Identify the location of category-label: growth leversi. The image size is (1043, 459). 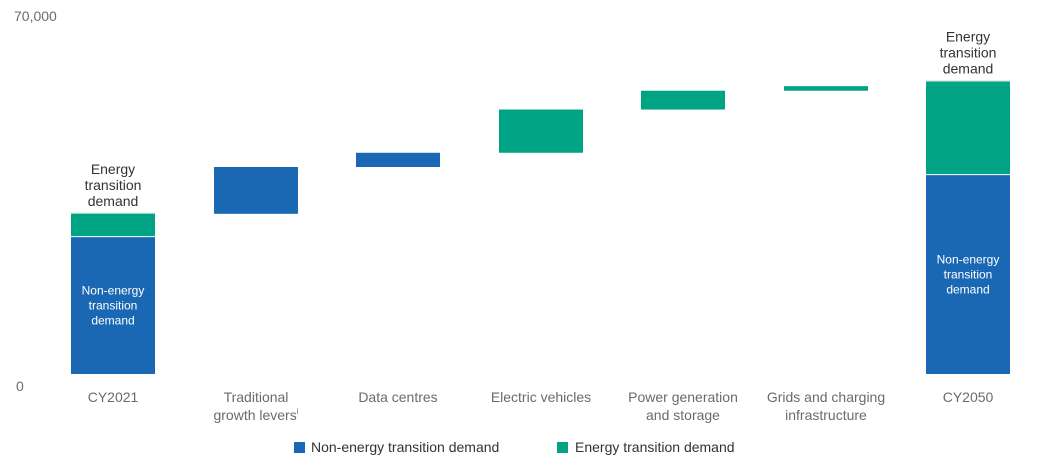
(255, 415).